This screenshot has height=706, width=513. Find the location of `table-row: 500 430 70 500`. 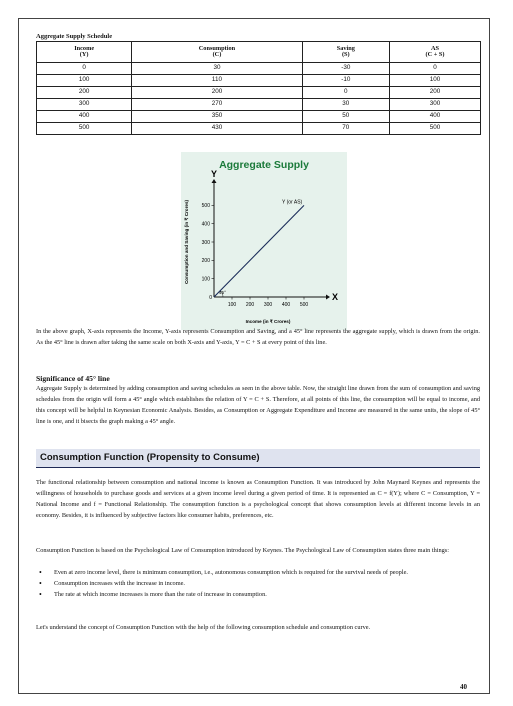

table-row: 500 430 70 500 is located at coordinates (258, 128).